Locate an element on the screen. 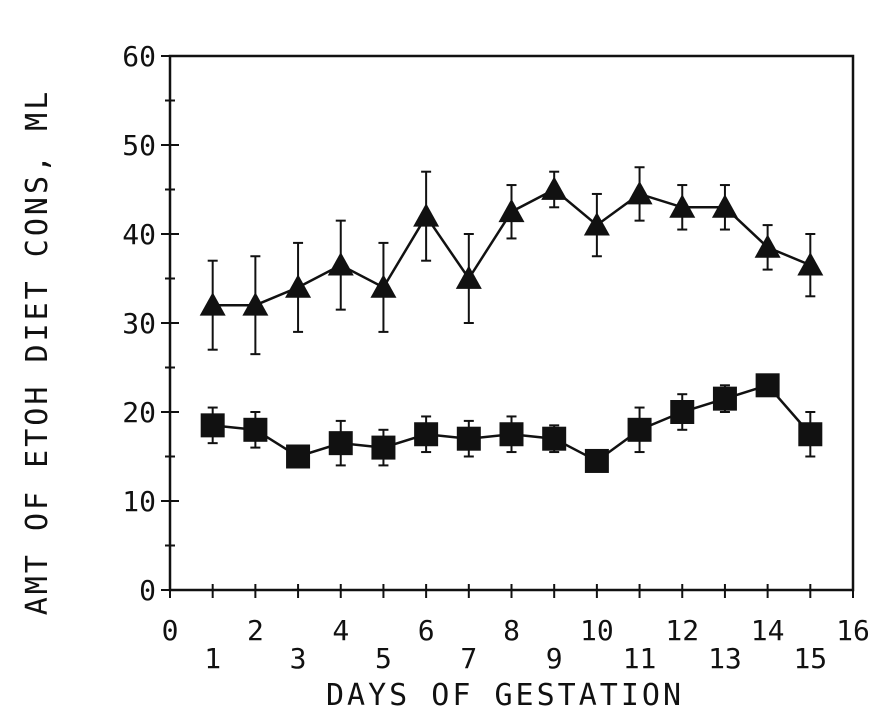 The width and height of the screenshot is (883, 721). y-tick-label: 30 is located at coordinates (139, 323).